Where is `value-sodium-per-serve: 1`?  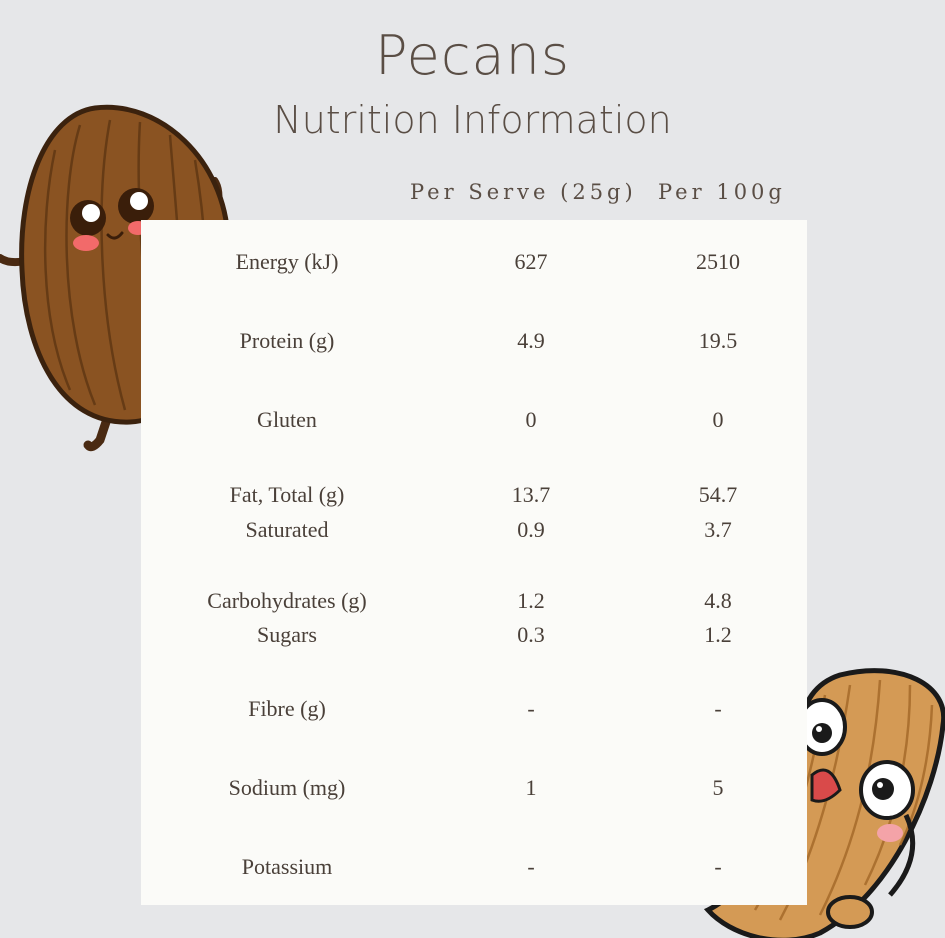
value-sodium-per-serve: 1 is located at coordinates (531, 787).